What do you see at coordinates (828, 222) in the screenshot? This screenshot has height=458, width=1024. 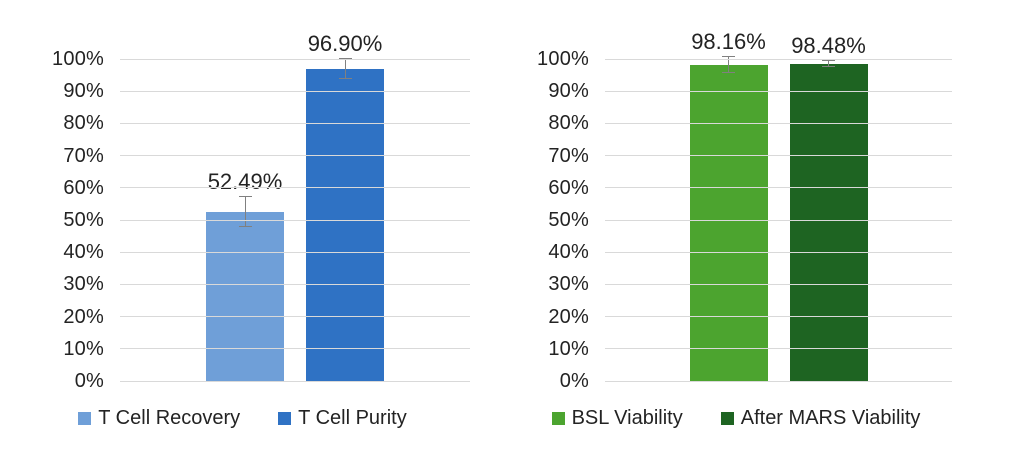 I see `bar-after-mars-viability` at bounding box center [828, 222].